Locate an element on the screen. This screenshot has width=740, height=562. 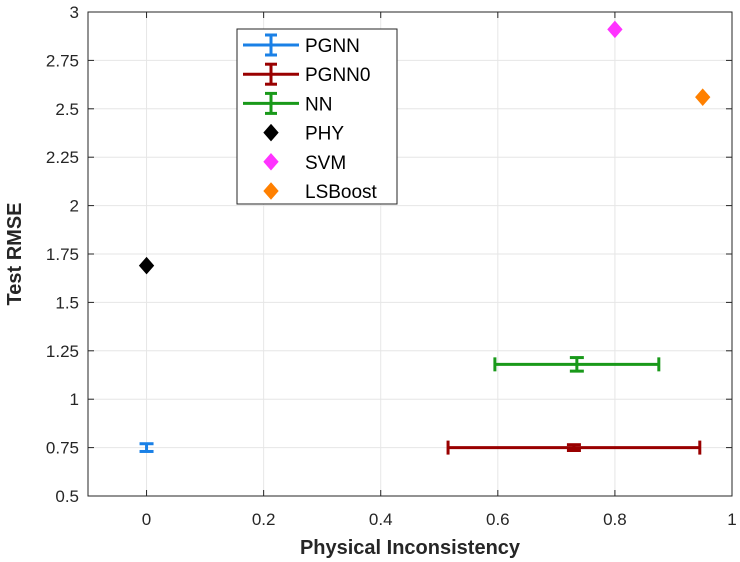
legend-label-pgnn0: PGNN0 is located at coordinates (337, 75).